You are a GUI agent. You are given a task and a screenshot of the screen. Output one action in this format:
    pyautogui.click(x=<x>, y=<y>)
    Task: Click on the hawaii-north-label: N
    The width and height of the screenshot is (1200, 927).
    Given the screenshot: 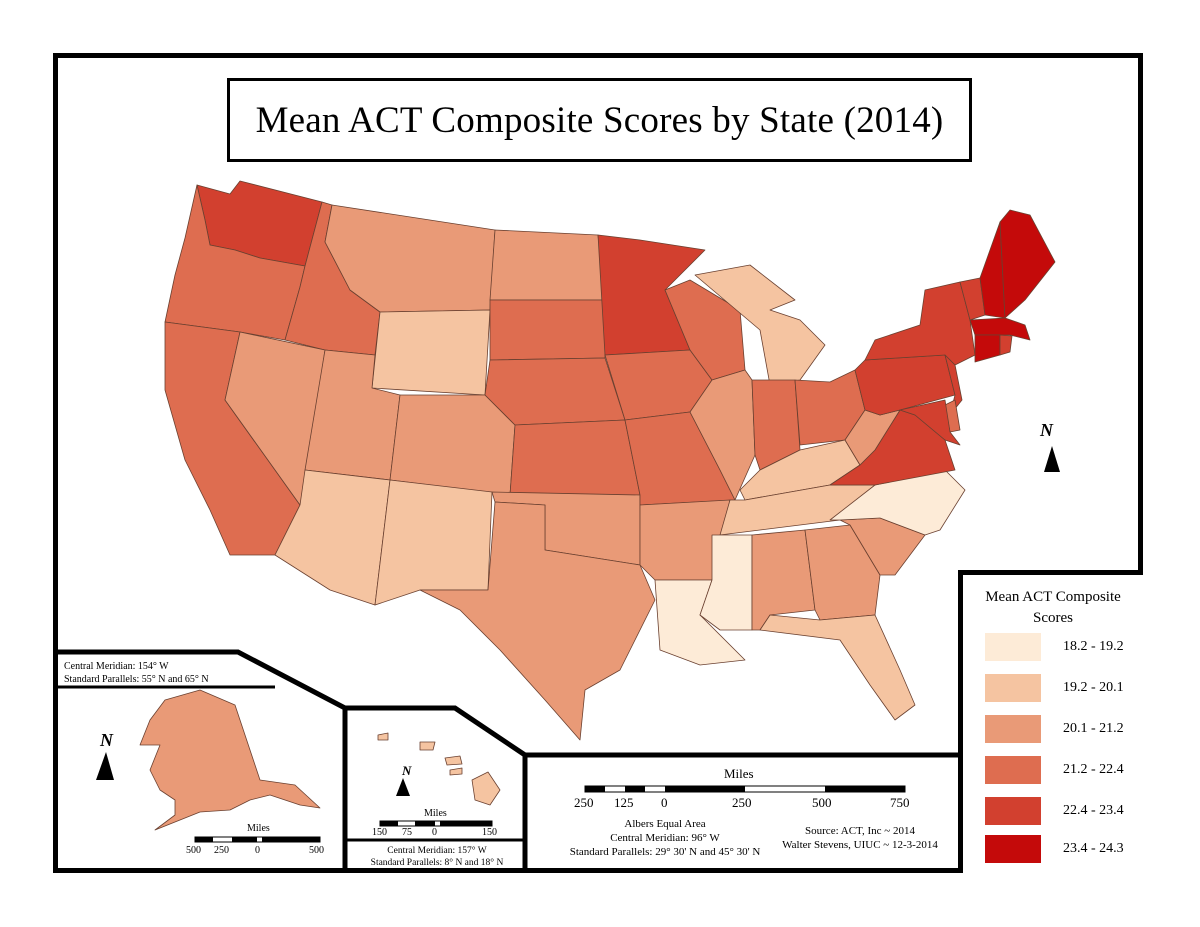 What is the action you would take?
    pyautogui.click(x=407, y=770)
    